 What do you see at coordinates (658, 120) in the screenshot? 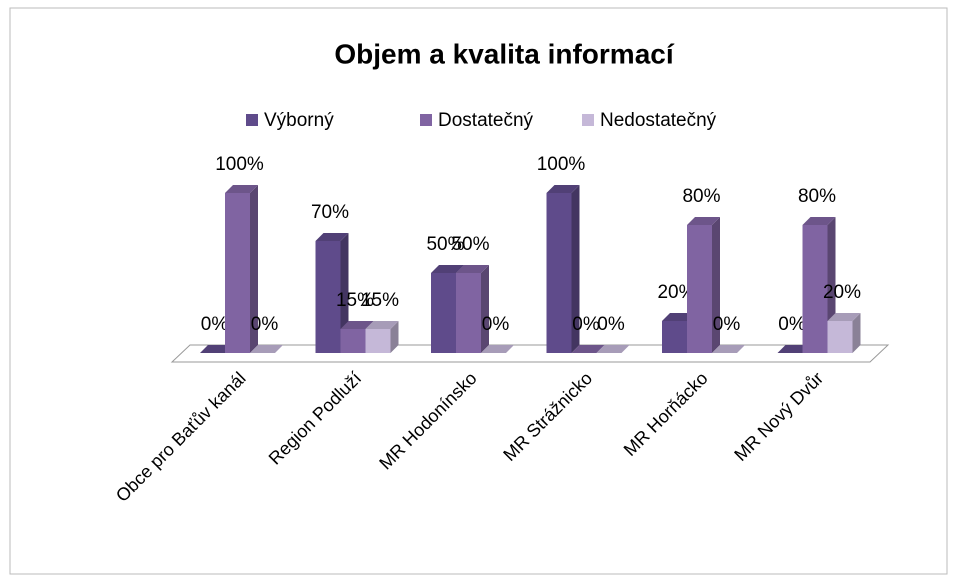
I see `legend-label: Nedostatečný` at bounding box center [658, 120].